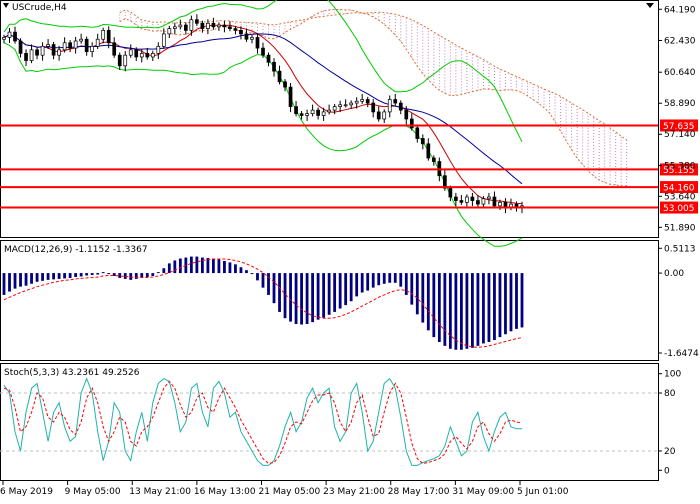 The image size is (700, 504). I want to click on price-tick-label: 60.640, so click(680, 73).